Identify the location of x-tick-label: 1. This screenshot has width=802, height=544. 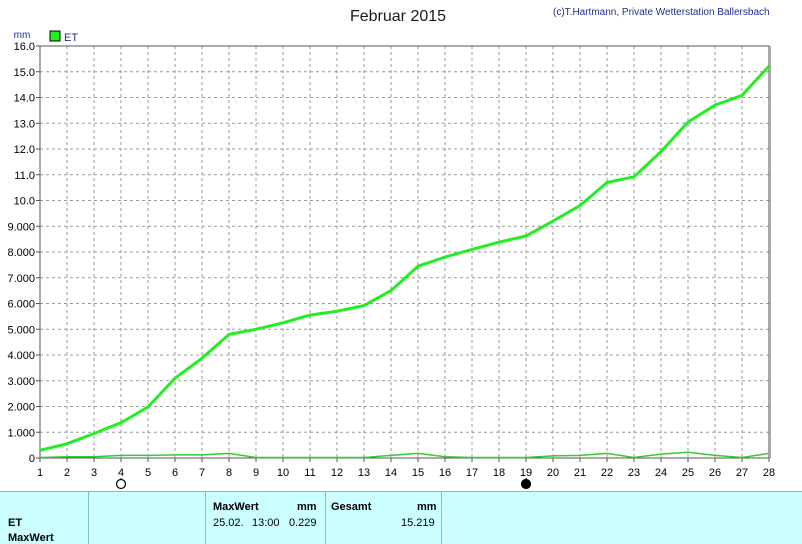
(40, 473).